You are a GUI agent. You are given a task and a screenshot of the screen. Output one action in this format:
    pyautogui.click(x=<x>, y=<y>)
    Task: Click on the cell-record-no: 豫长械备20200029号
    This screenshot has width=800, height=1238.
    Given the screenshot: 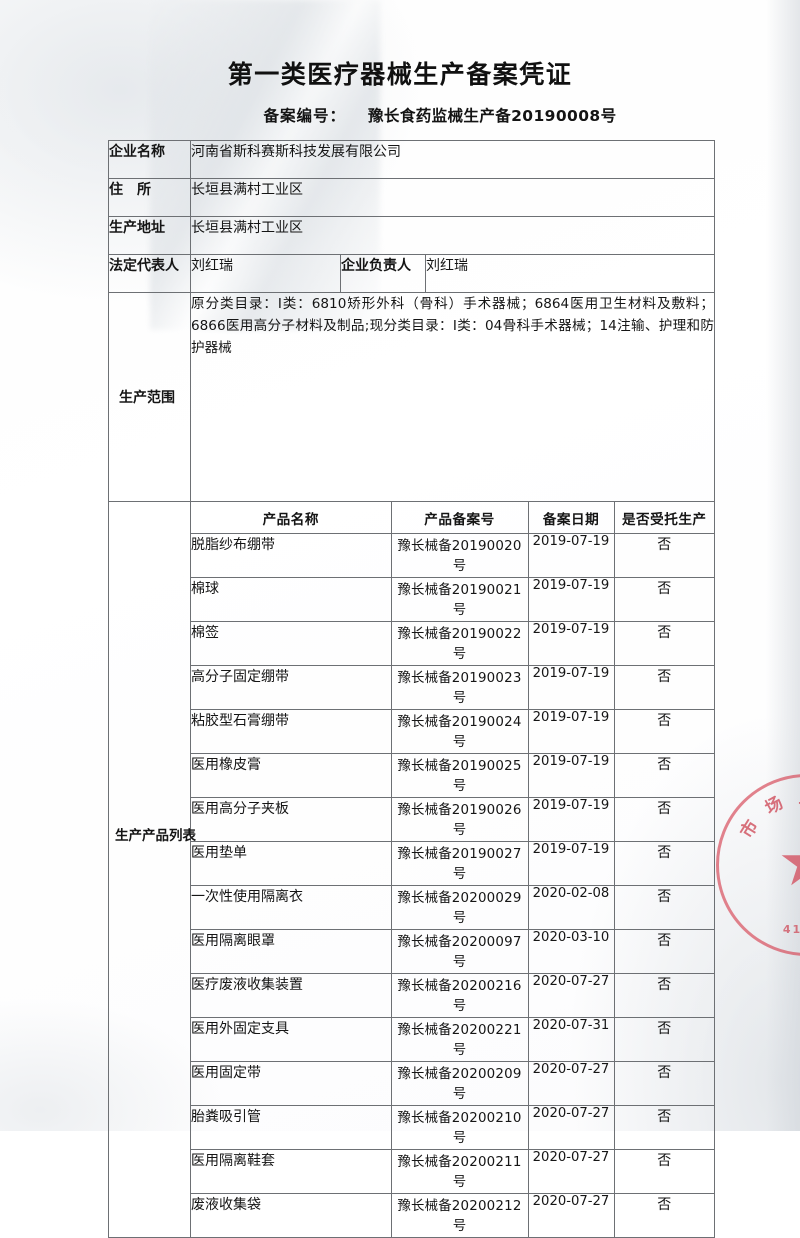 What is the action you would take?
    pyautogui.click(x=459, y=908)
    